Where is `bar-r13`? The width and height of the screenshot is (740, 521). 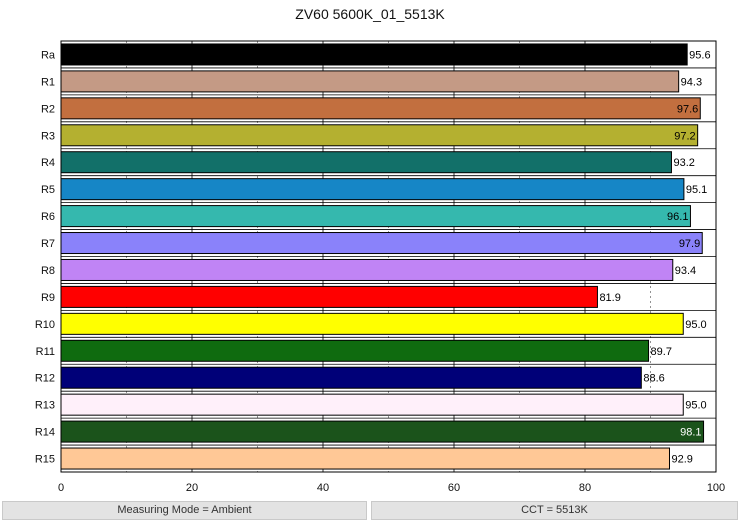
bar-r13 is located at coordinates (372, 404).